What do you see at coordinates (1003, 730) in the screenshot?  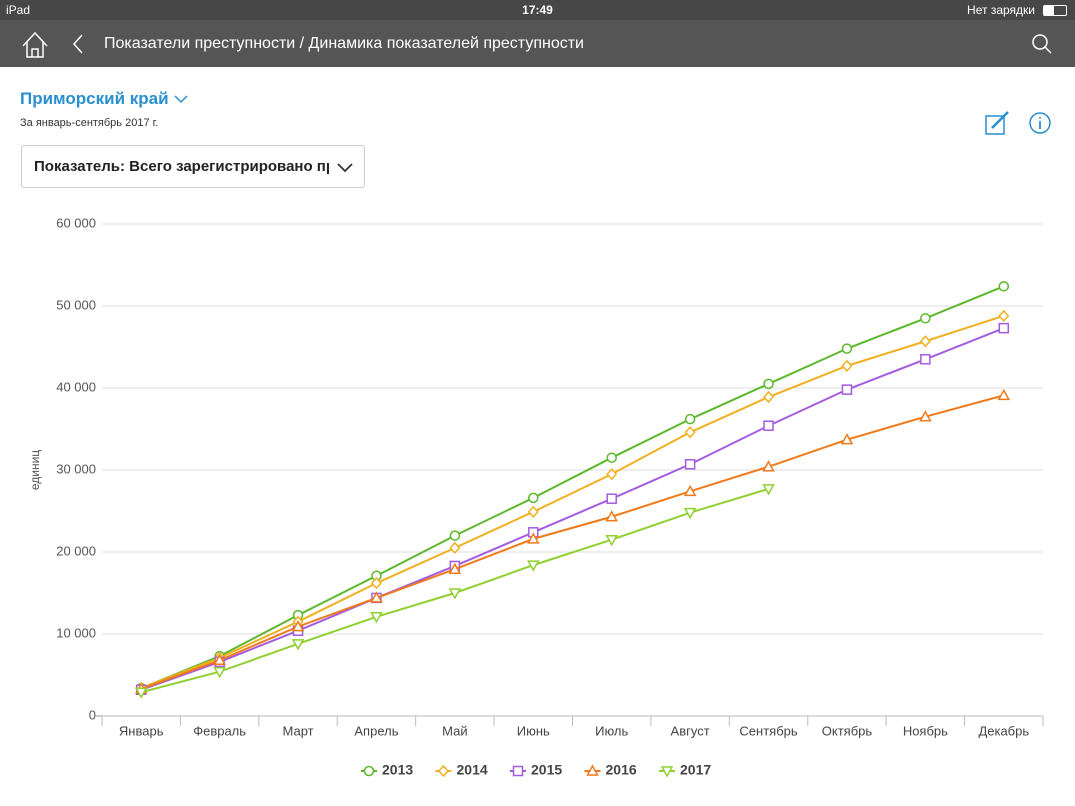 I see `x-tick-label: Декабрь` at bounding box center [1003, 730].